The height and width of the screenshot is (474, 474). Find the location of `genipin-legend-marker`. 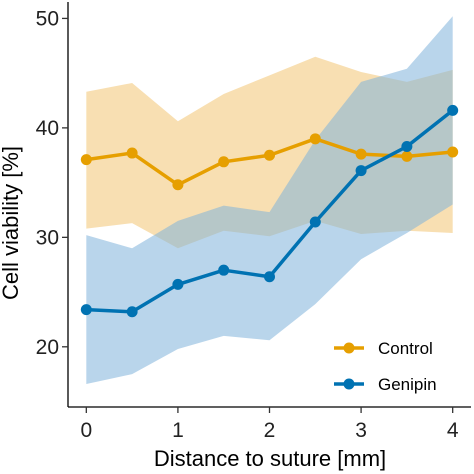

genipin-legend-marker is located at coordinates (349, 384).